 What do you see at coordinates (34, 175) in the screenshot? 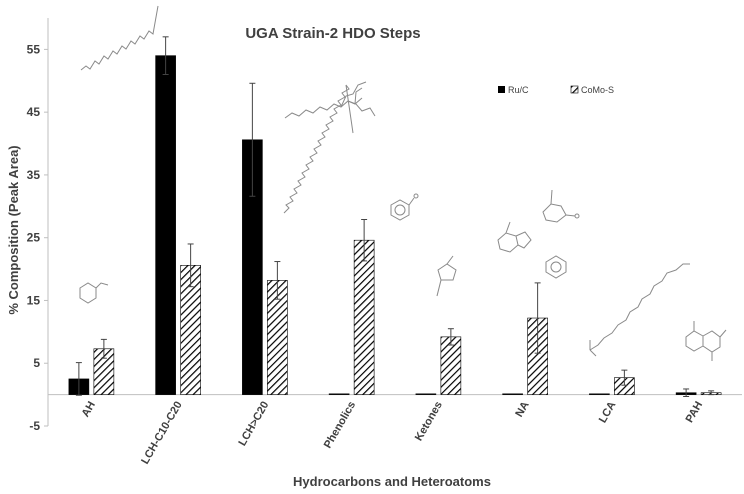
I see `y-tick-label: 35` at bounding box center [34, 175].